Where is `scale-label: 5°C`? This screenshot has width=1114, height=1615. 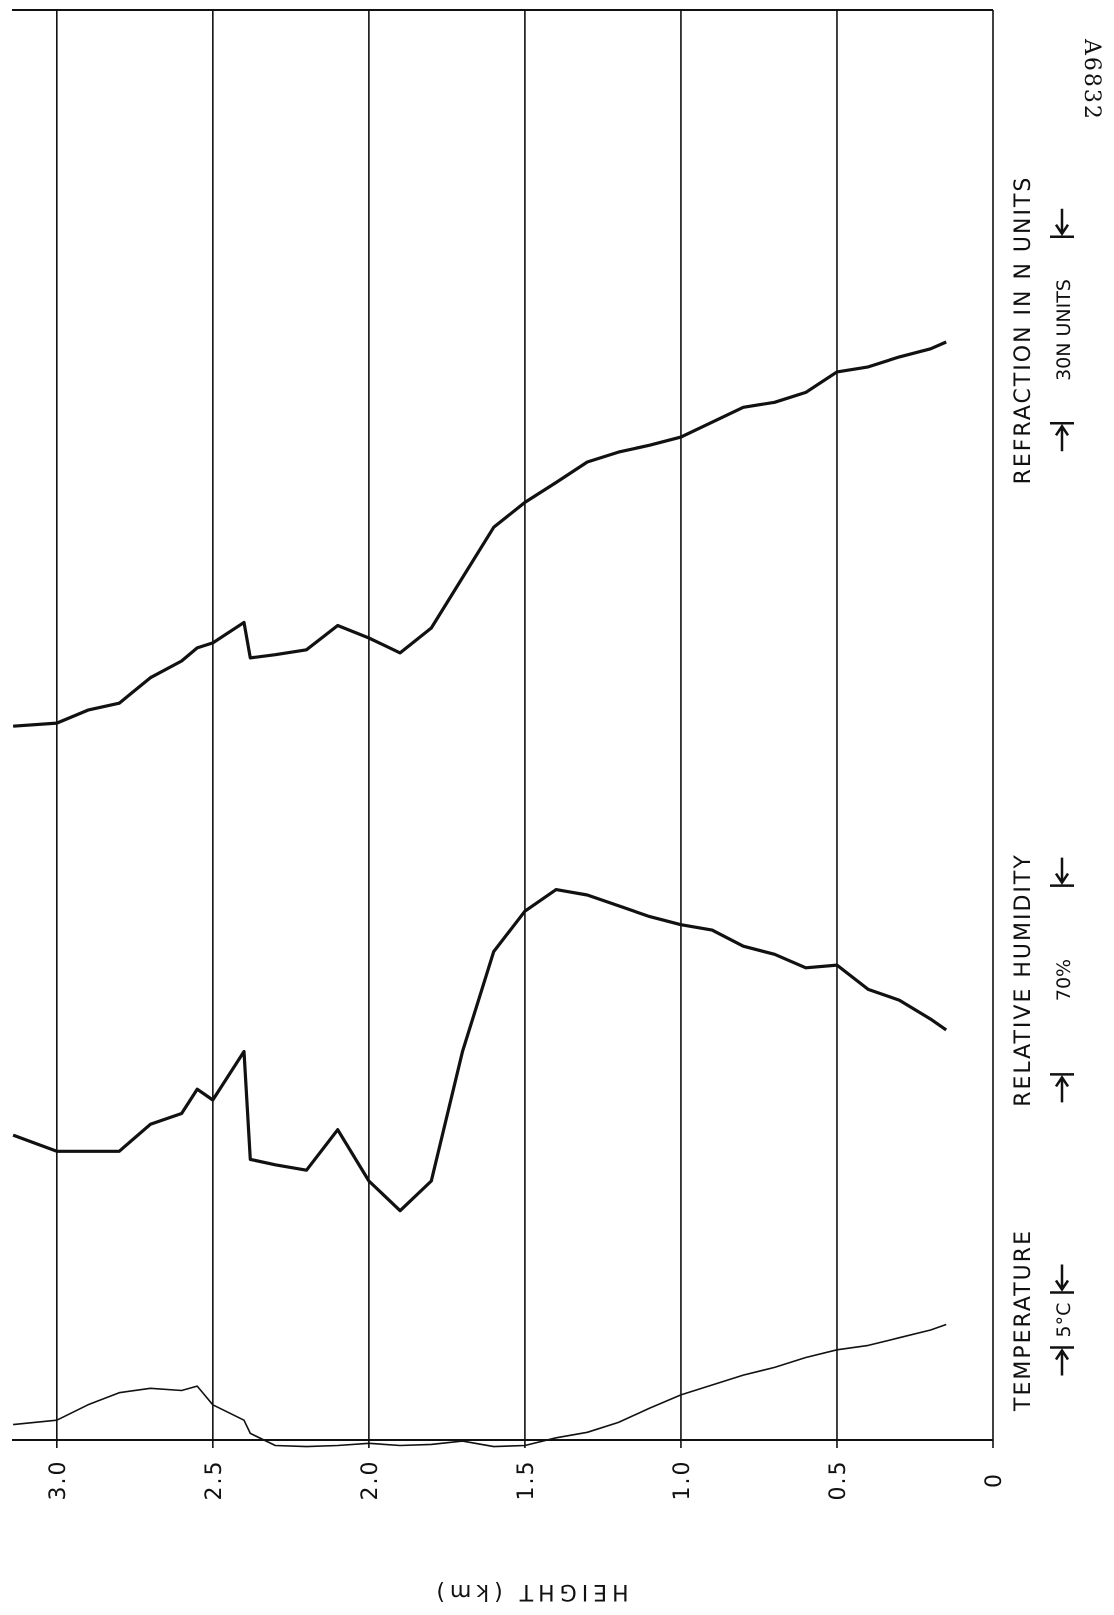 scale-label: 5°C is located at coordinates (1064, 1320).